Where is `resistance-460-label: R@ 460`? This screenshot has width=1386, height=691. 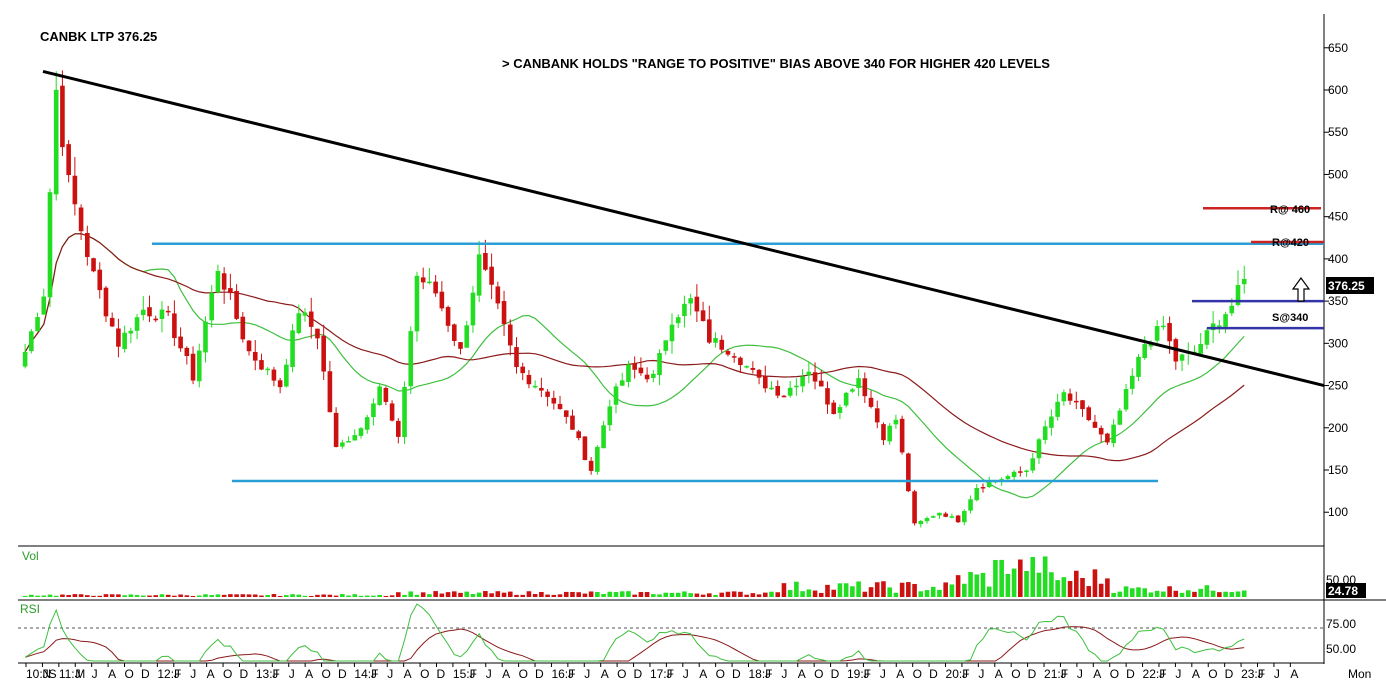 resistance-460-label: R@ 460 is located at coordinates (1290, 210).